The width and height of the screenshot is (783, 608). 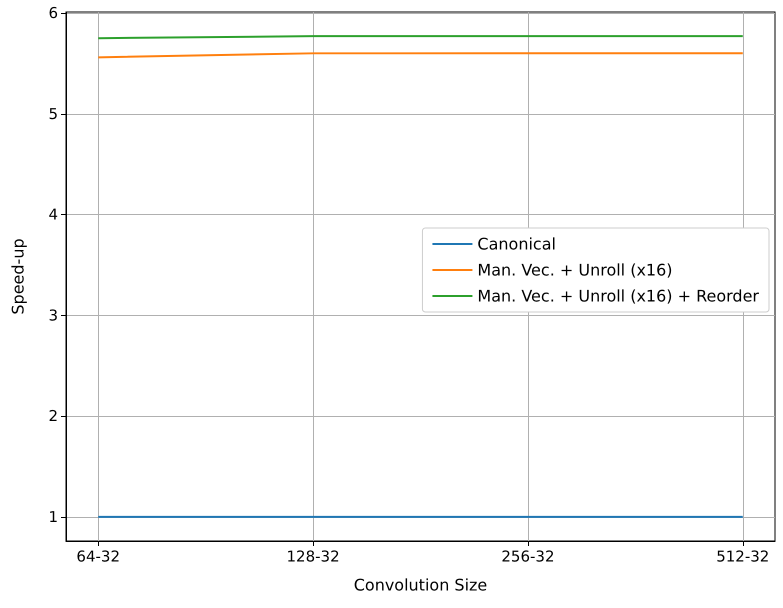 What do you see at coordinates (98, 557) in the screenshot?
I see `x-tick-label: 64-32` at bounding box center [98, 557].